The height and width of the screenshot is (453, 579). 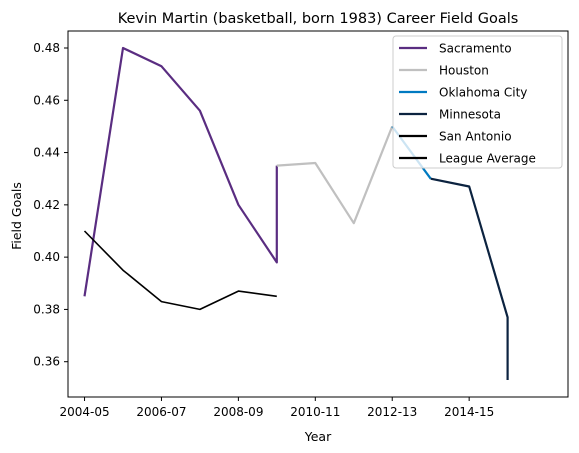 What do you see at coordinates (470, 115) in the screenshot?
I see `legend-label: Minnesota` at bounding box center [470, 115].